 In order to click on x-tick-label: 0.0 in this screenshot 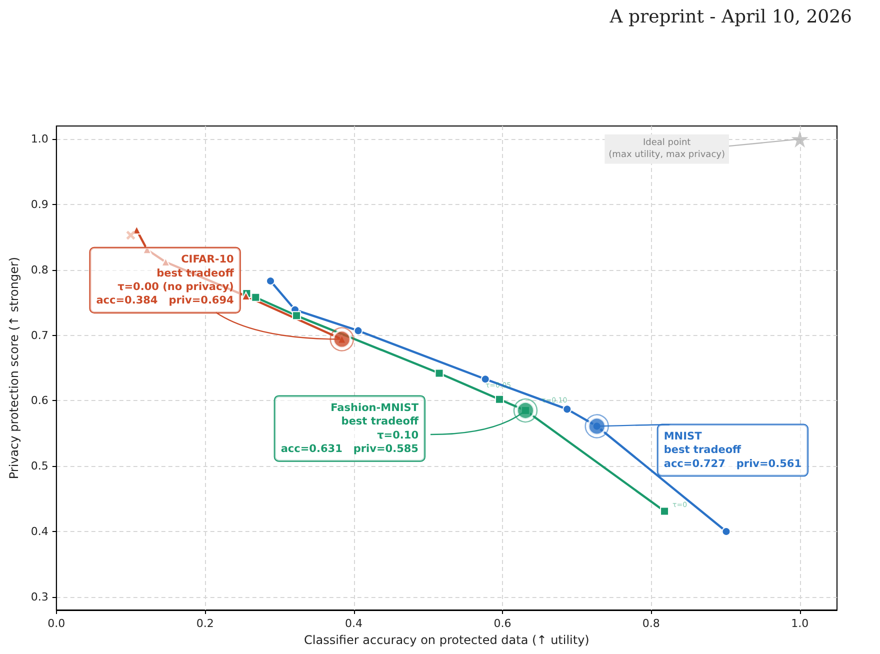, I will do `click(57, 623)`.